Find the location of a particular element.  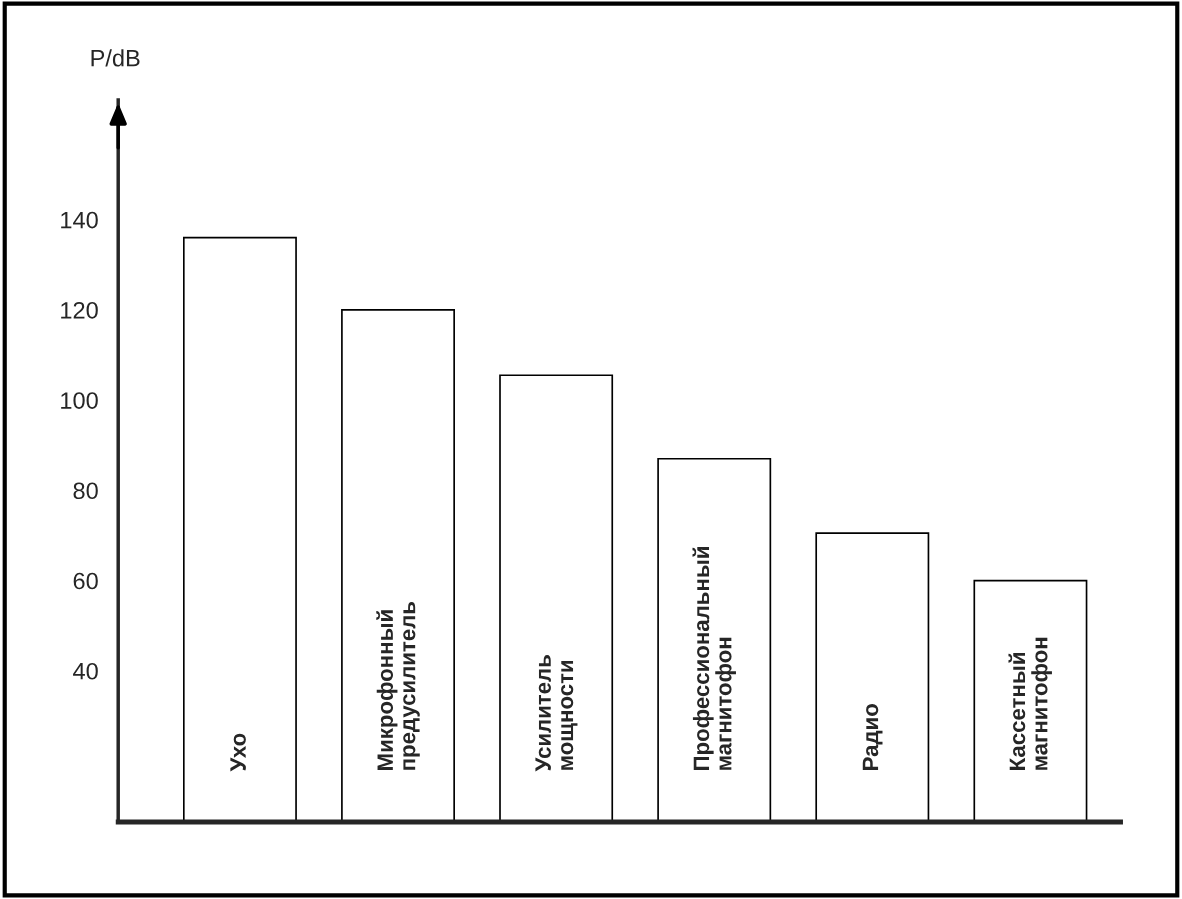

y-tick-label: 140 is located at coordinates (79, 220).